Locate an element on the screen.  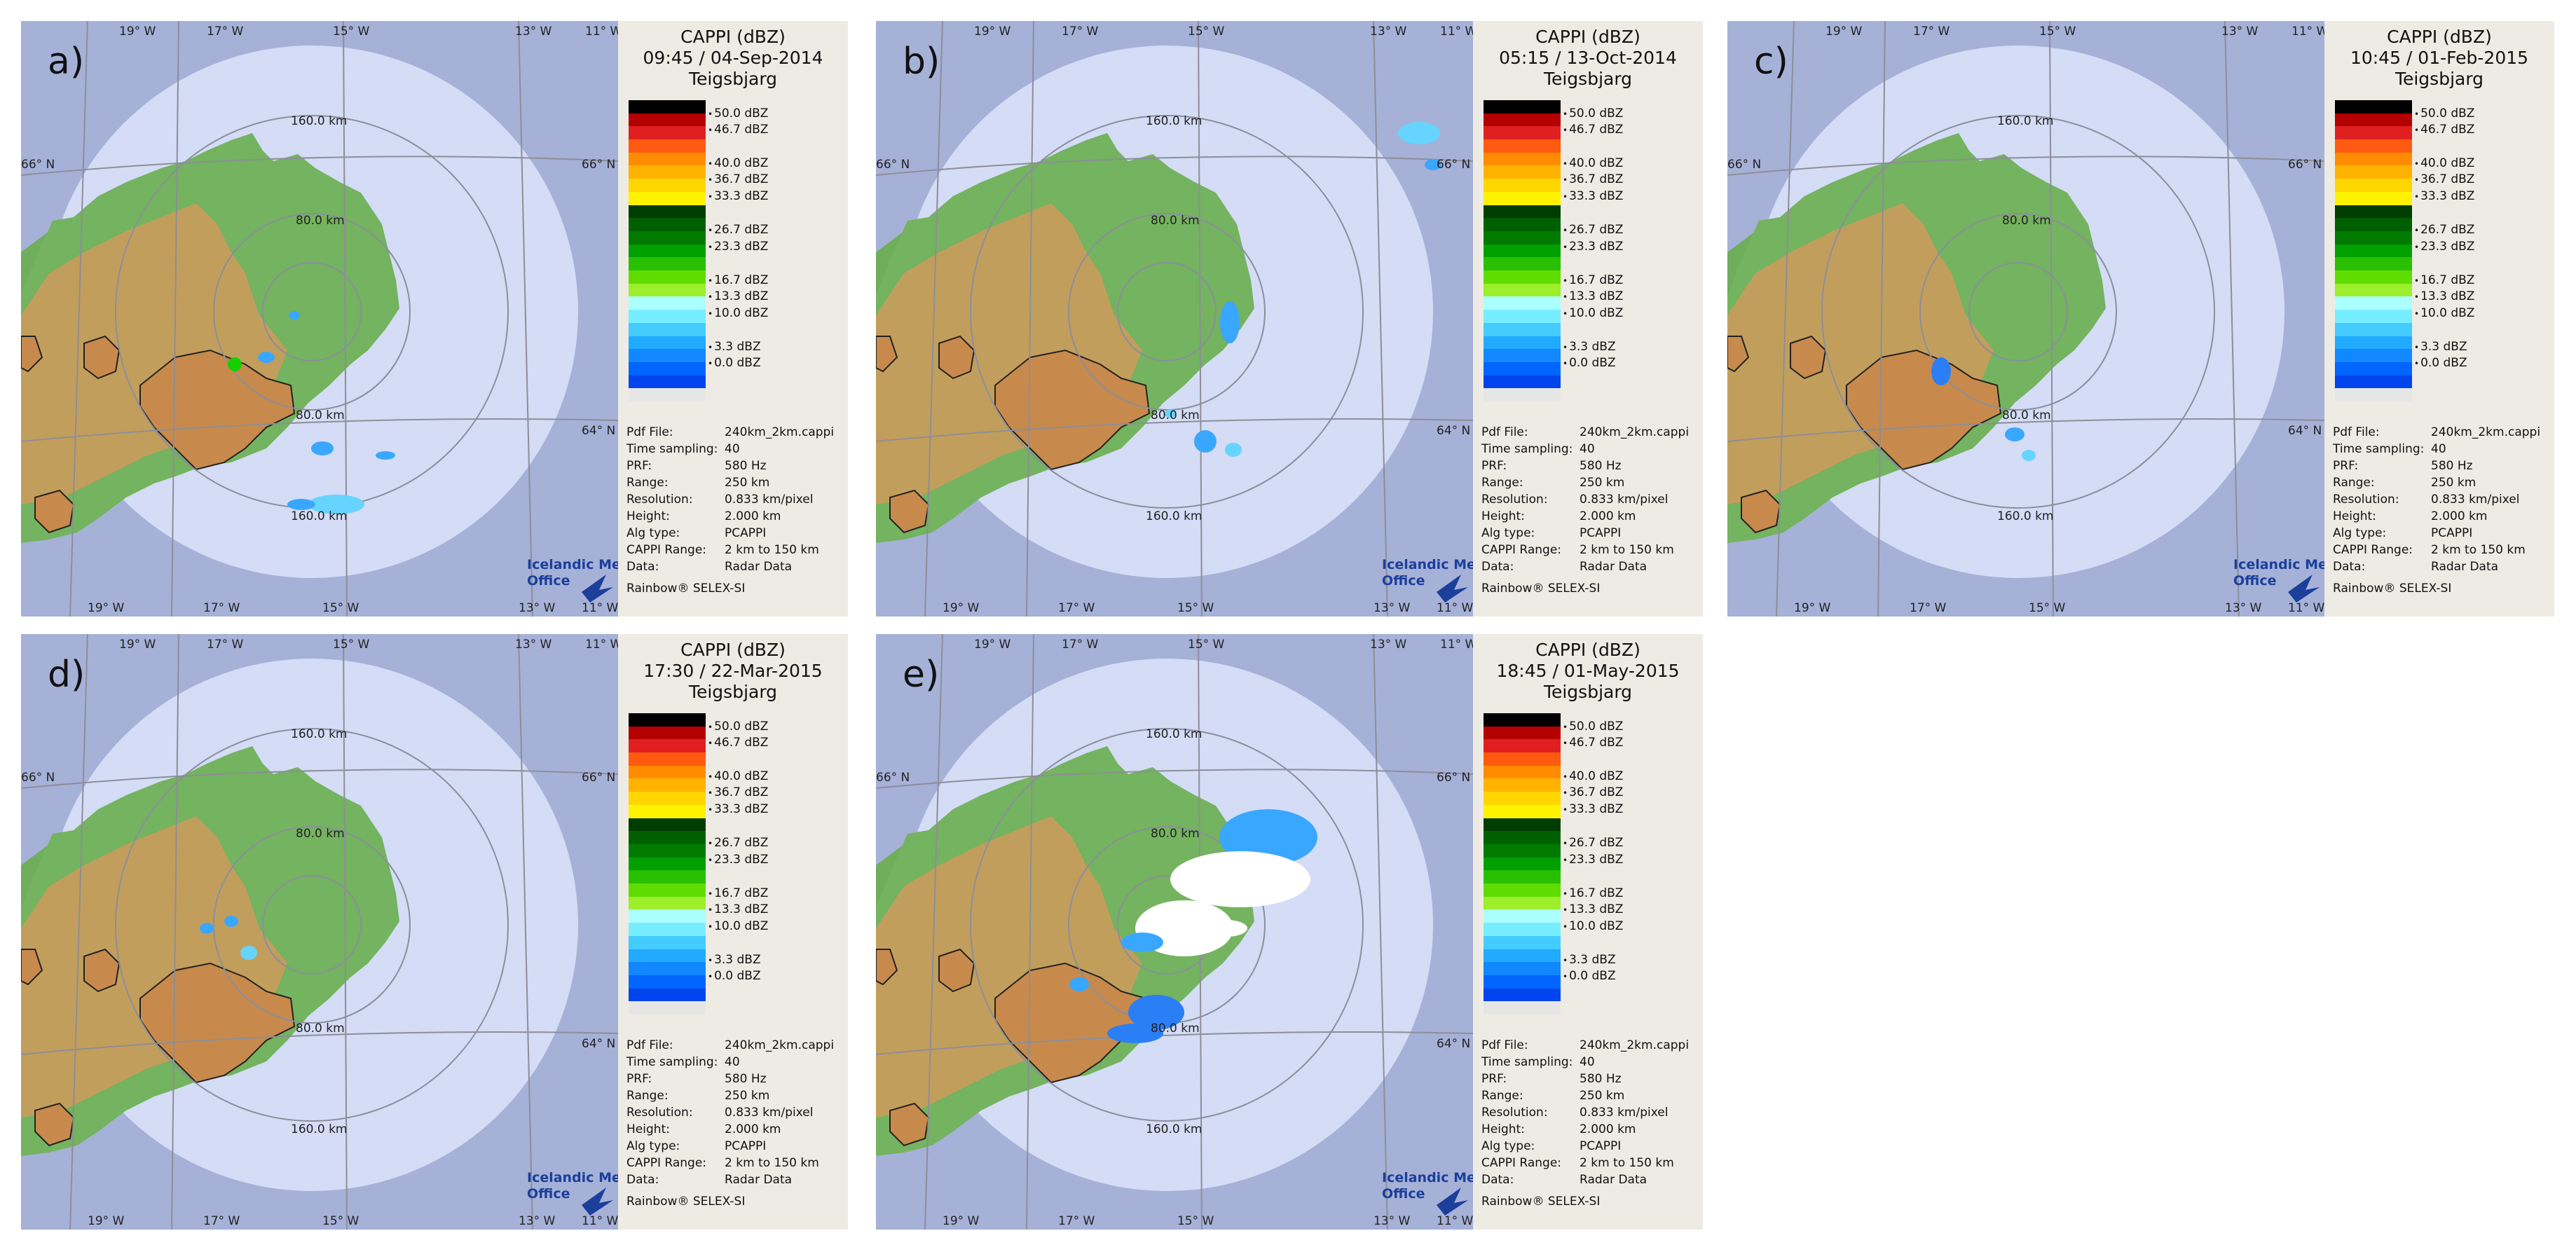
info-key: Data: is located at coordinates (642, 567).